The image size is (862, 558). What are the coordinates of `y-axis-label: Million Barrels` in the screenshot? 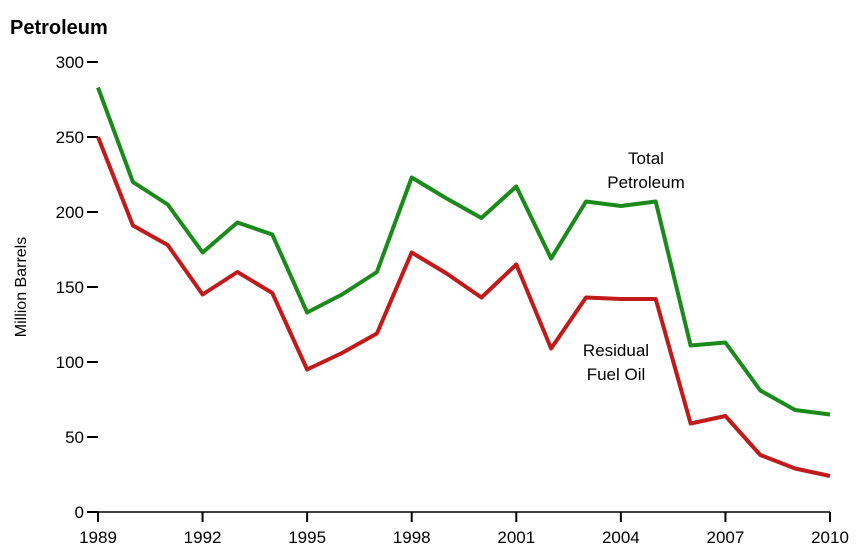 It's located at (21, 287).